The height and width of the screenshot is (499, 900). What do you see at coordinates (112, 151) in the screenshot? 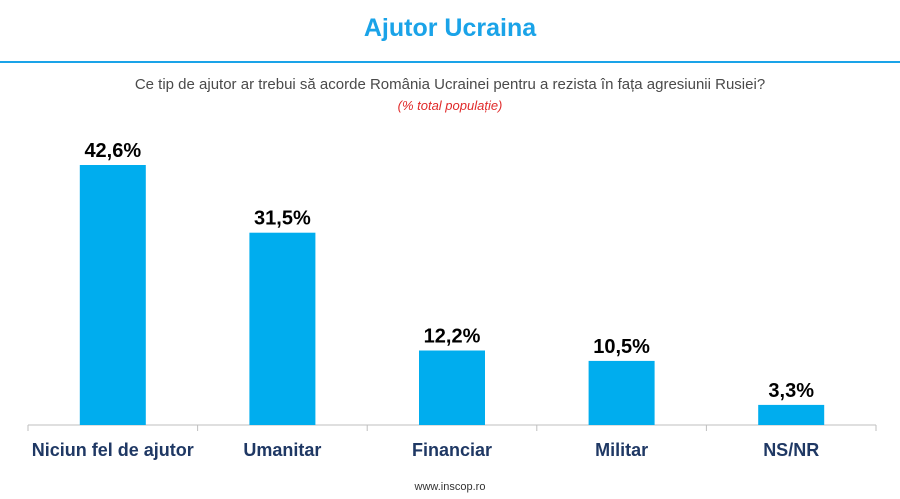
I see `data-label: 42,6%` at bounding box center [112, 151].